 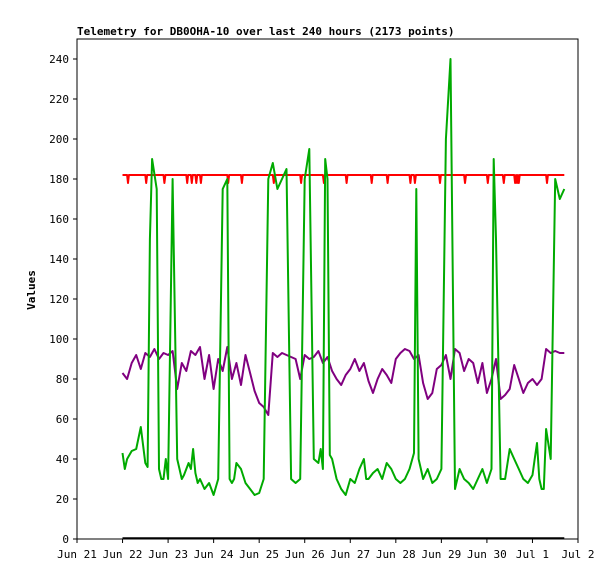 What do you see at coordinates (214, 554) in the screenshot?
I see `x-tick-label: Jun 24` at bounding box center [214, 554].